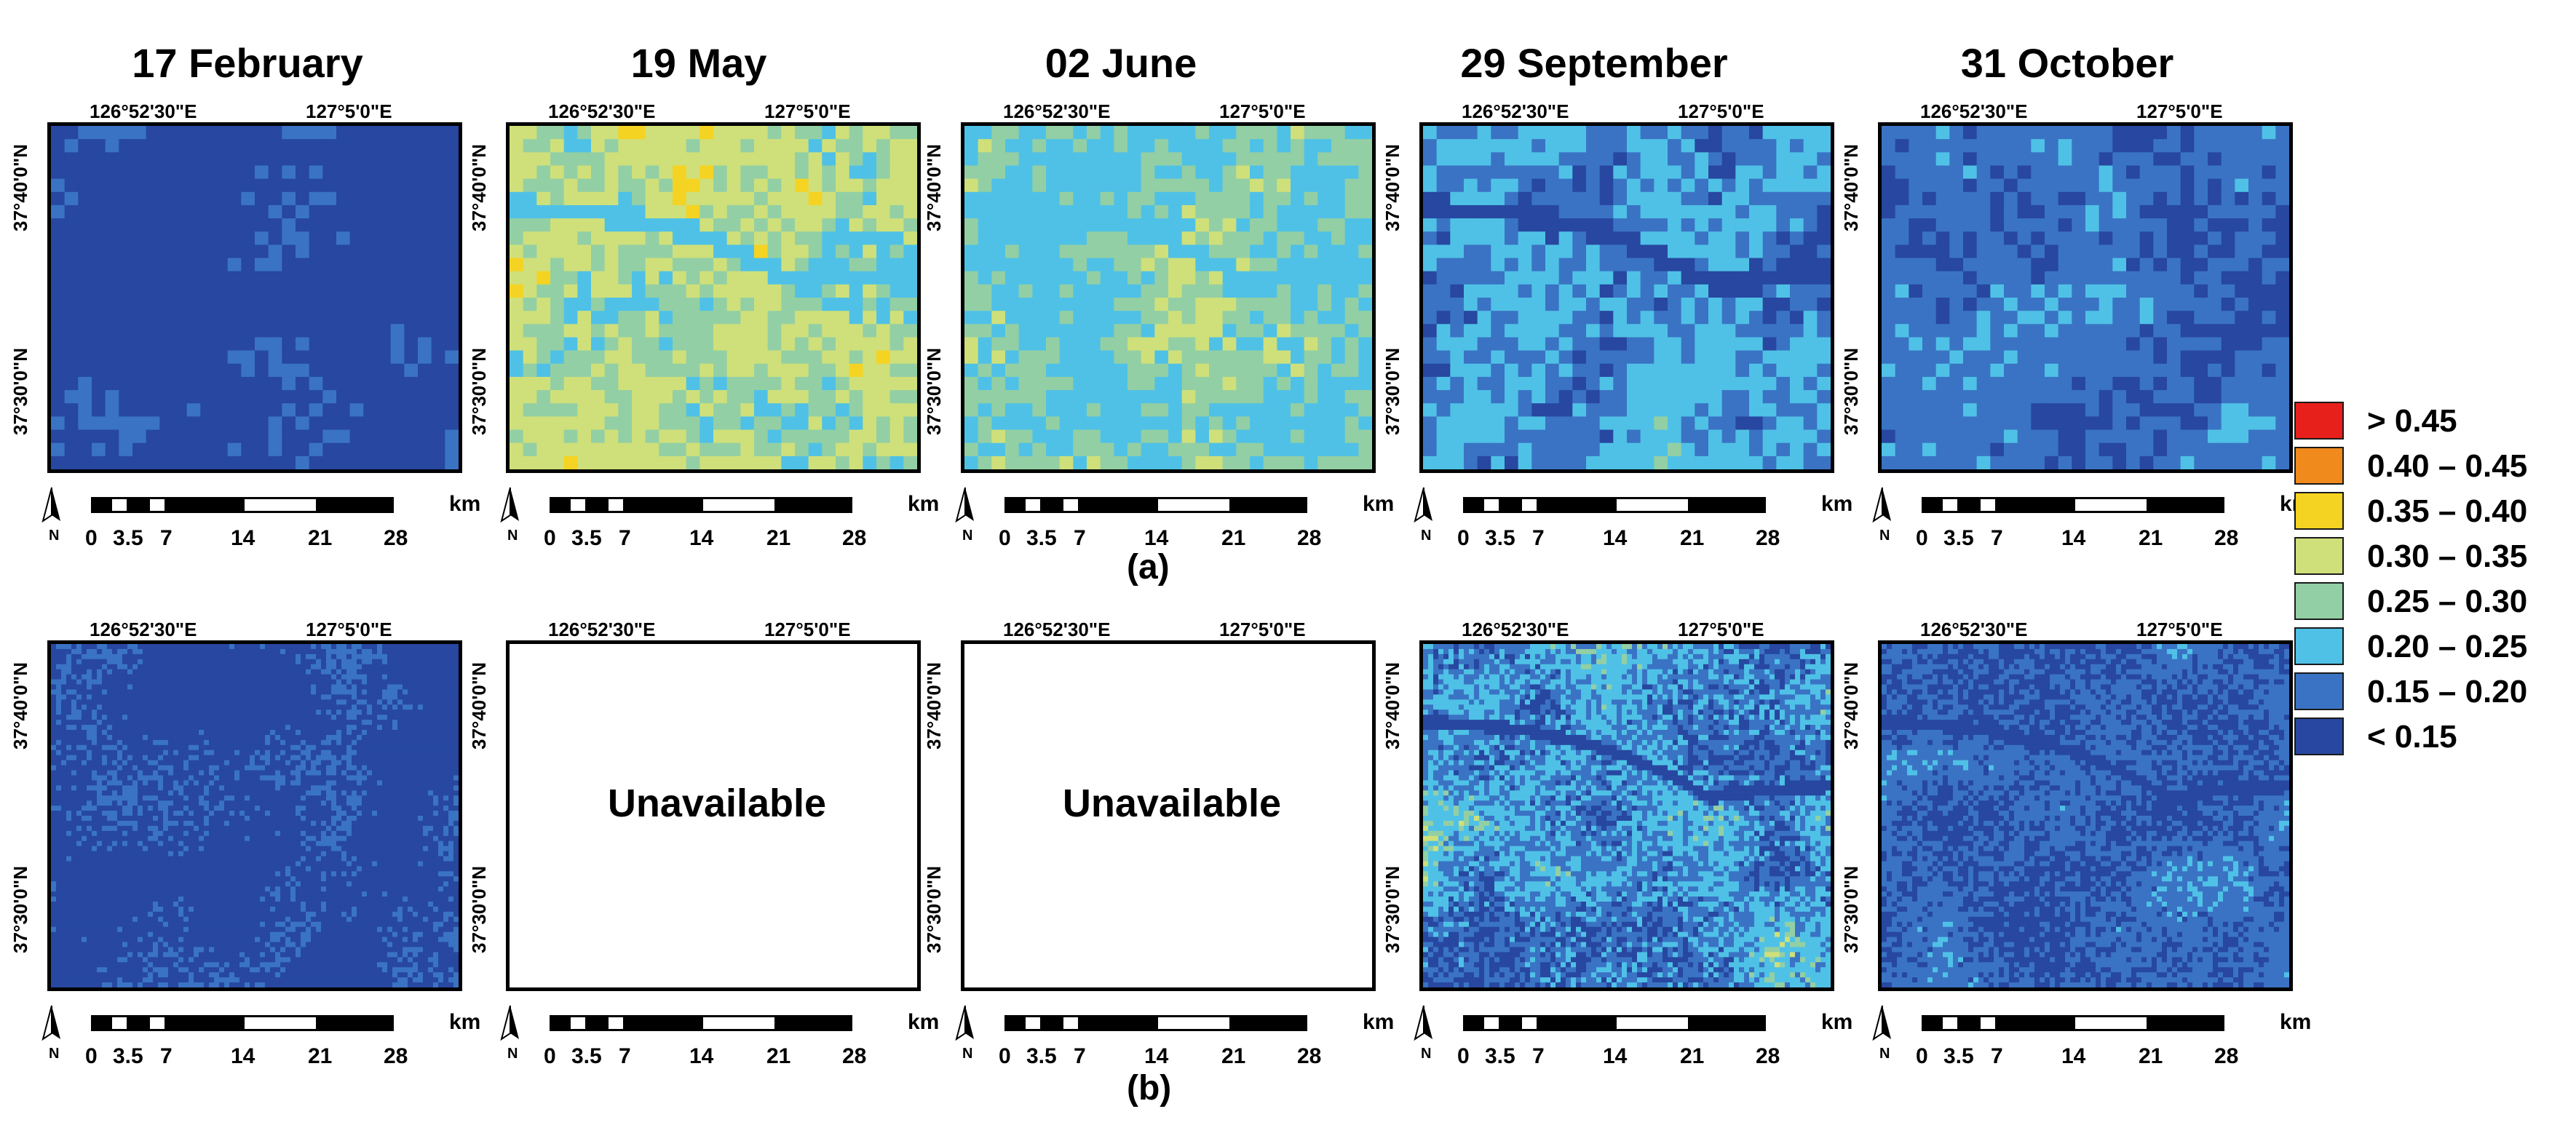  I want to click on legend-item: 0.30 – 0.35, so click(2435, 559).